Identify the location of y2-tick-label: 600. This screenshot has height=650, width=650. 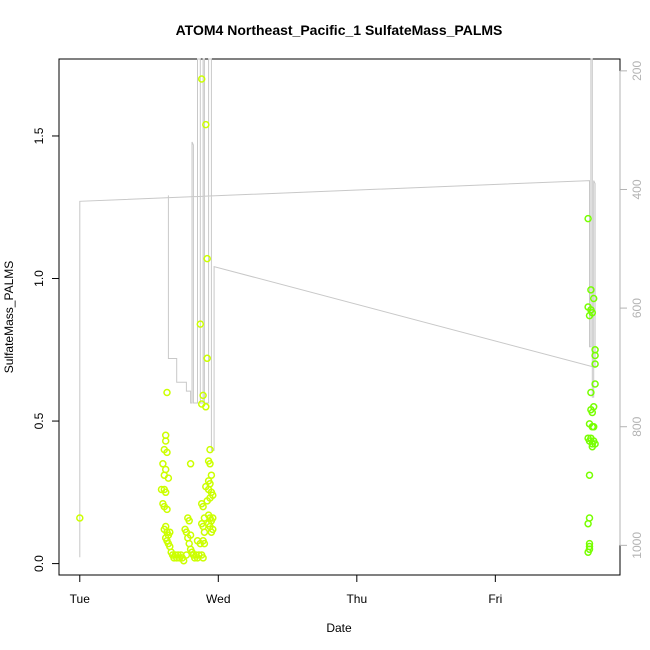
(637, 308).